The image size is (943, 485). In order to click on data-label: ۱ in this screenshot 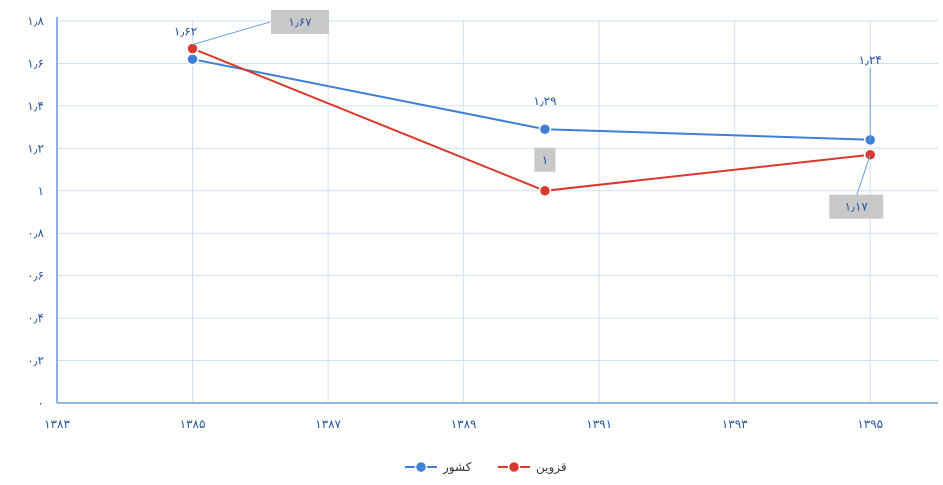, I will do `click(545, 160)`.